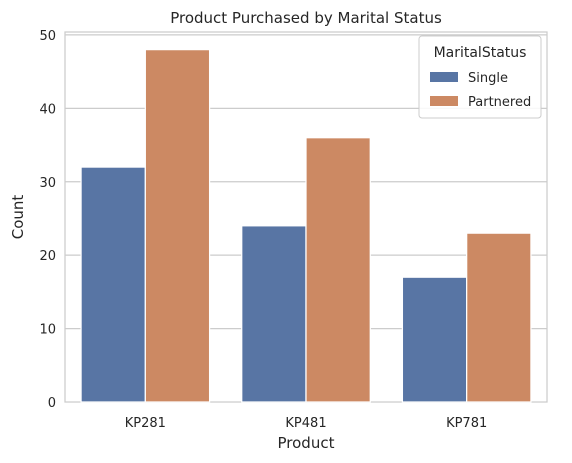  I want to click on y-tick-label: 50, so click(47, 36).